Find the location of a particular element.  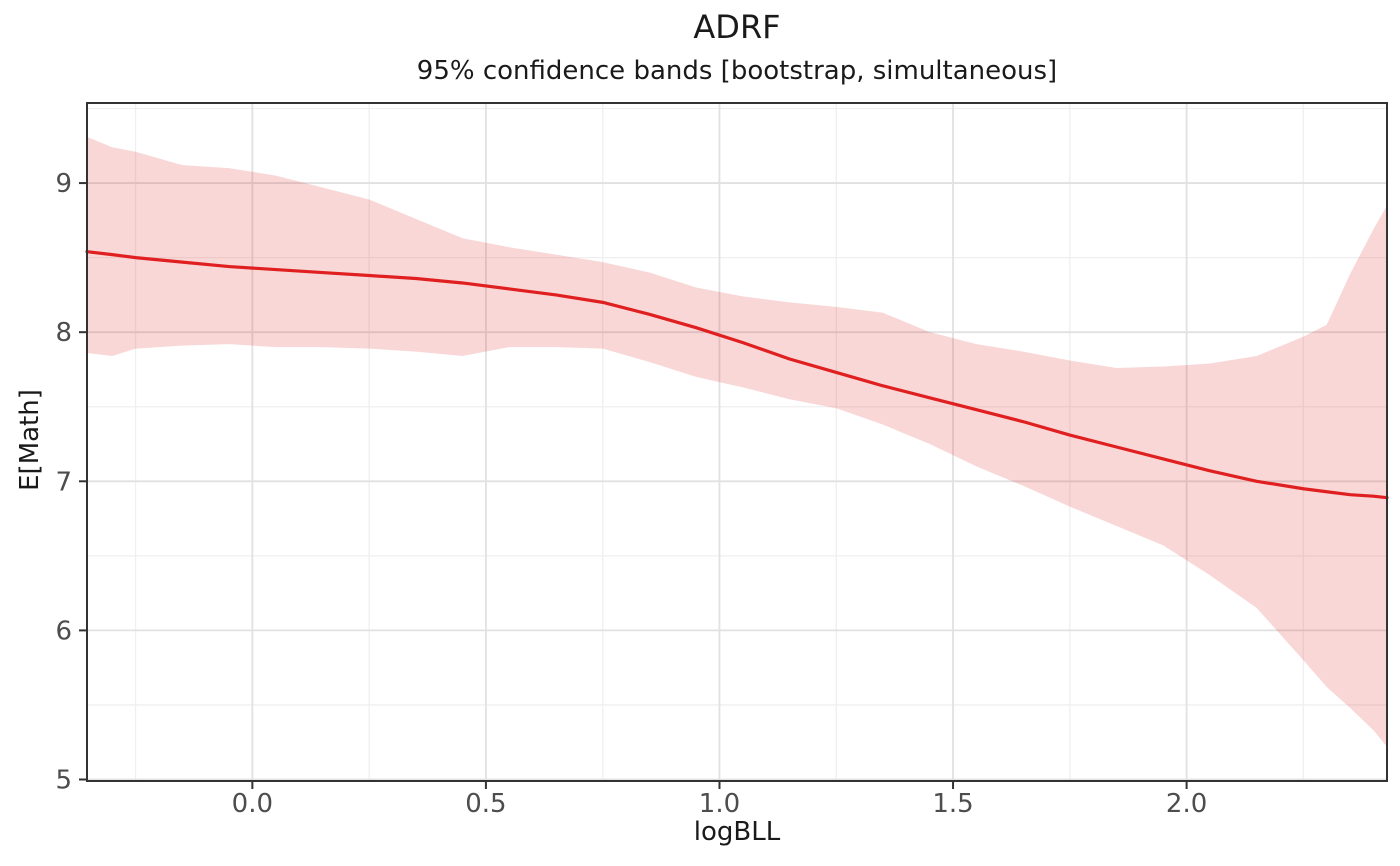

x-tick-label: 0.0 is located at coordinates (252, 804).